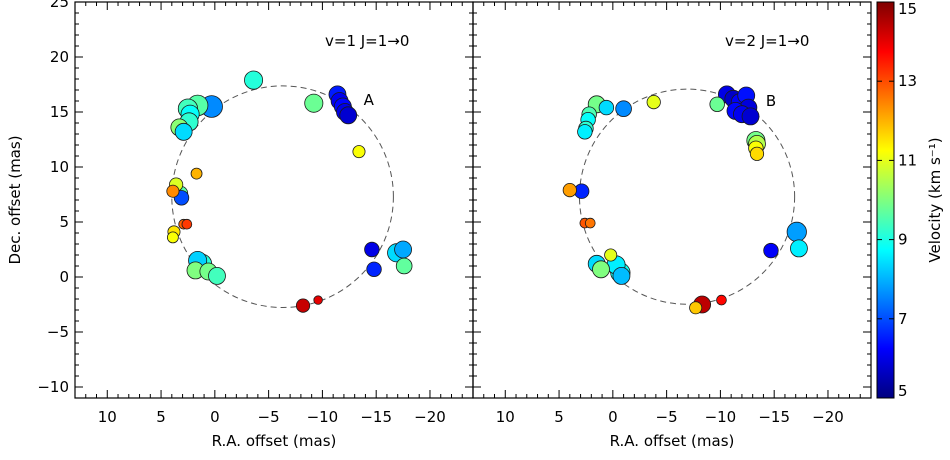  I want to click on right-panel-title: v=2 J=1→0, so click(767, 41).